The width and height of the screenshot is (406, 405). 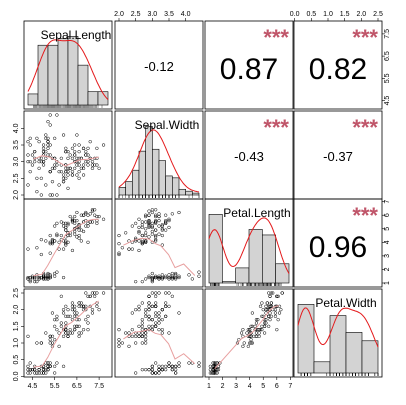 What do you see at coordinates (16, 162) in the screenshot?
I see `y-tick-label: 3.0` at bounding box center [16, 162].